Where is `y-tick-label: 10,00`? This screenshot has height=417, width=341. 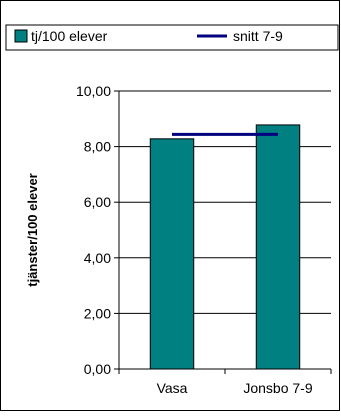
y-tick-label: 10,00 is located at coordinates (93, 91).